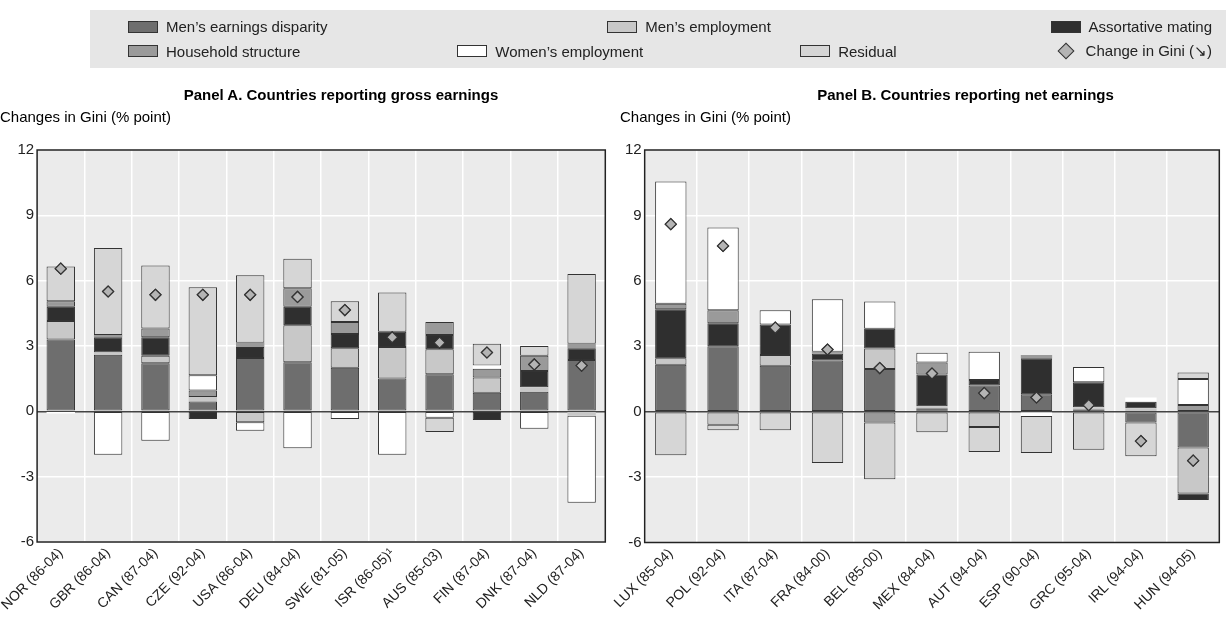  What do you see at coordinates (965, 94) in the screenshot?
I see `chart-title: Panel B. Countries reporting net earnings` at bounding box center [965, 94].